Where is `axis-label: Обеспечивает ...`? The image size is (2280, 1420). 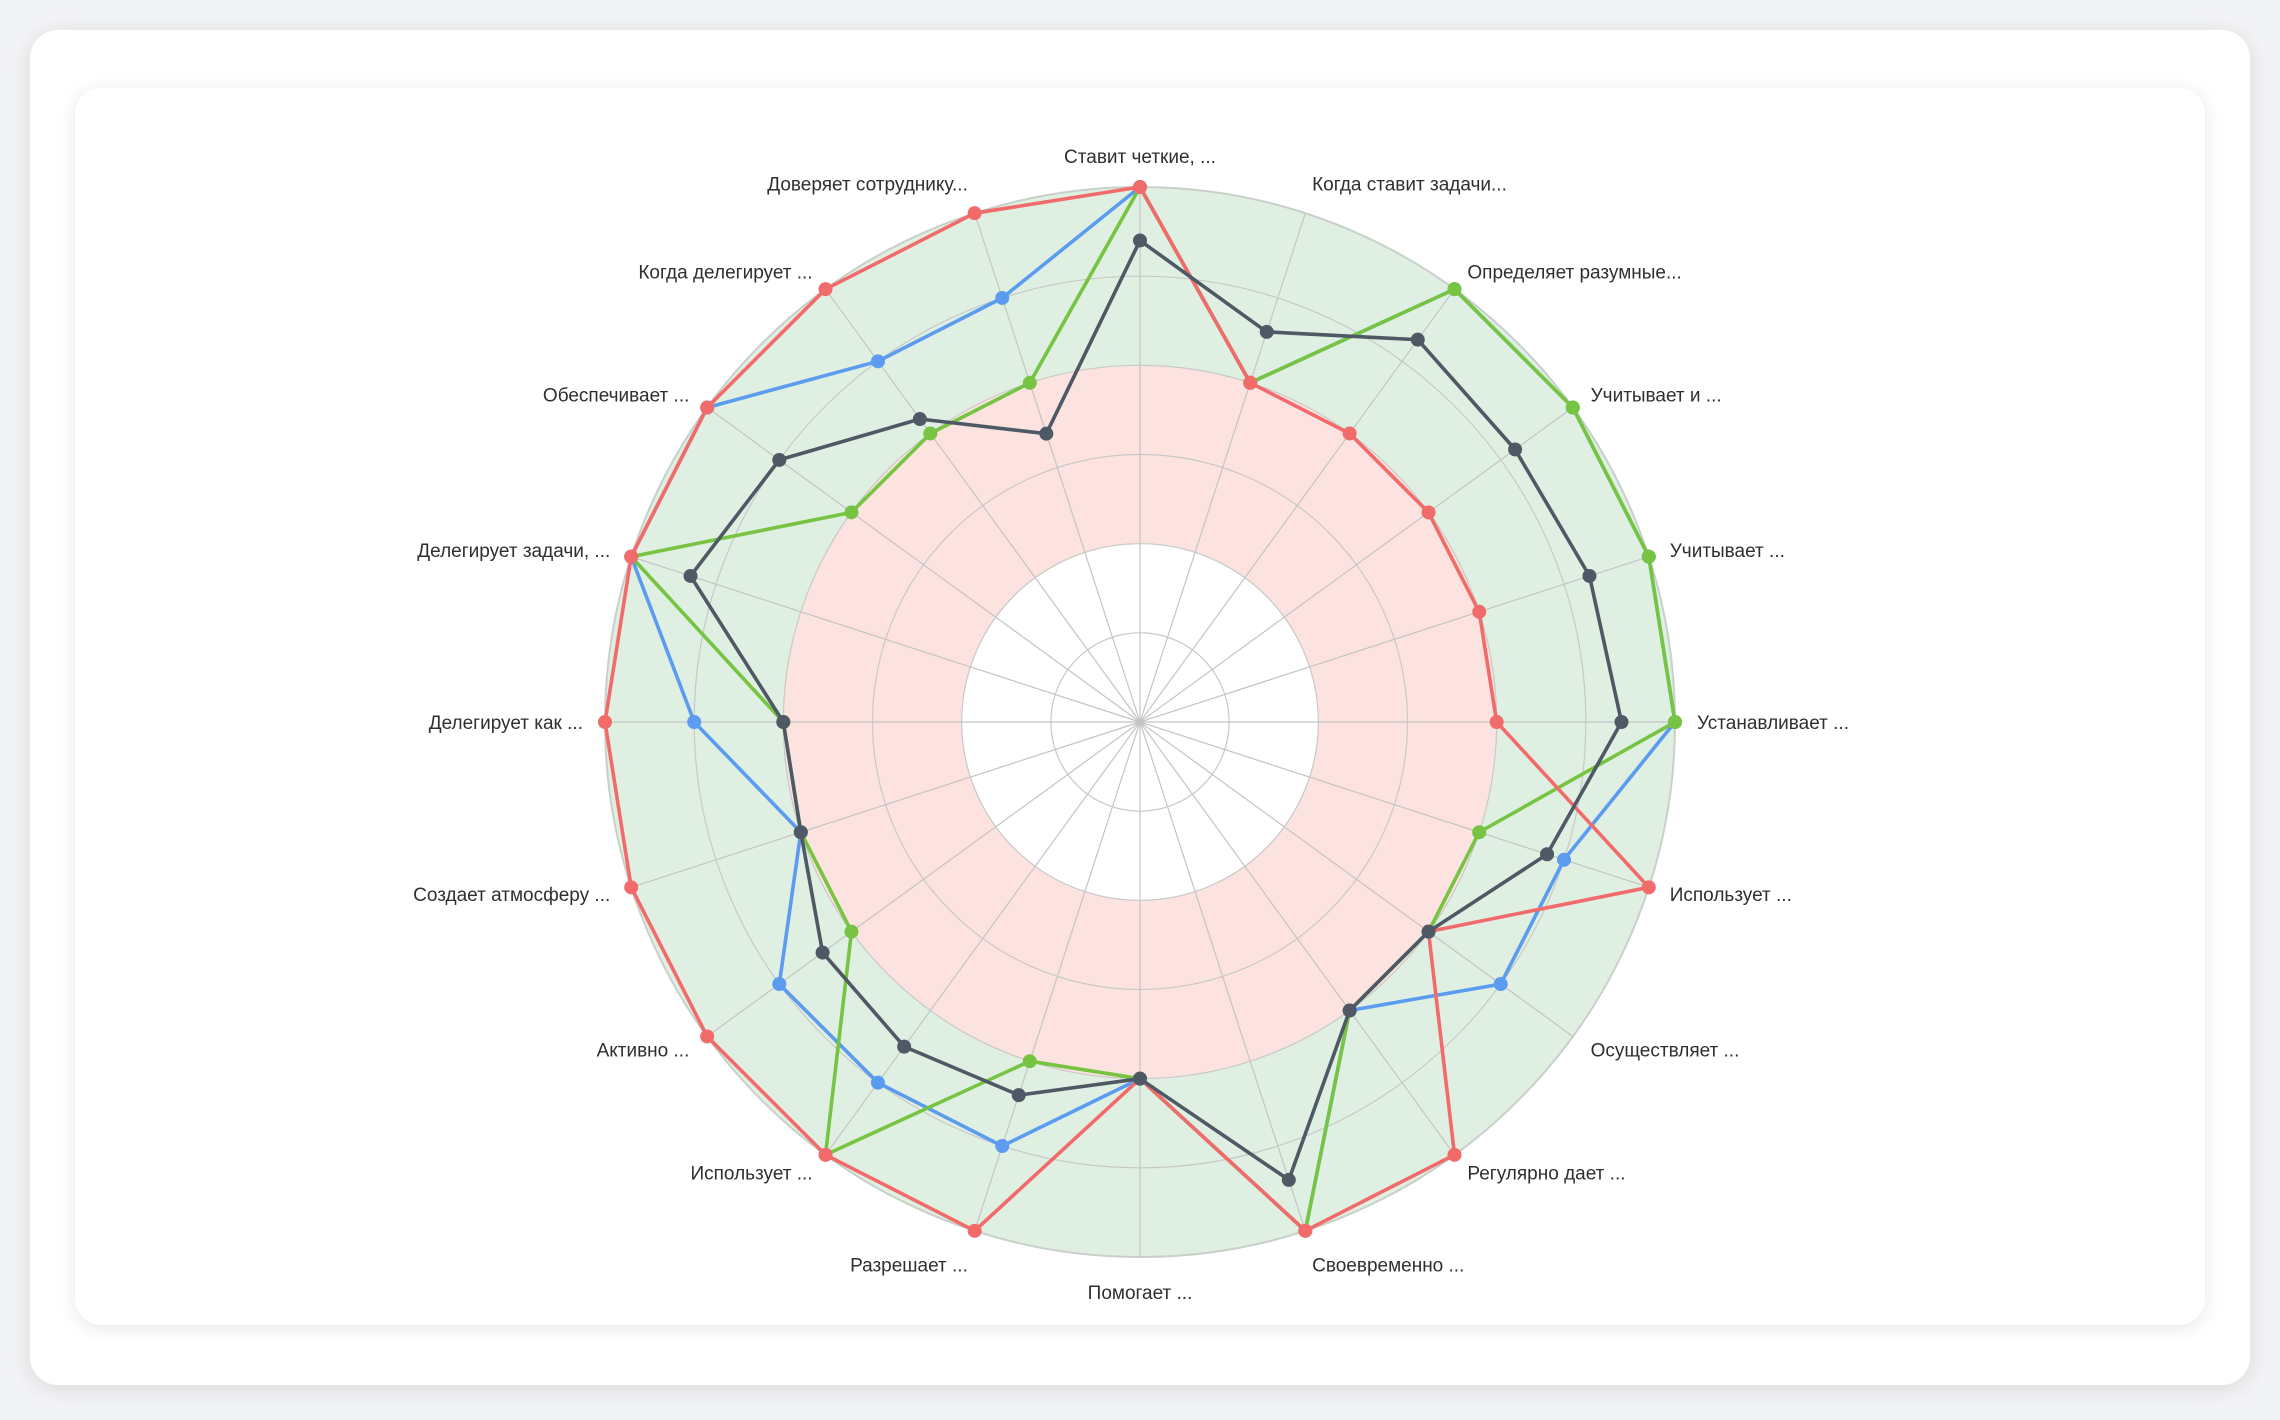
axis-label: Обеспечивает ... is located at coordinates (616, 396).